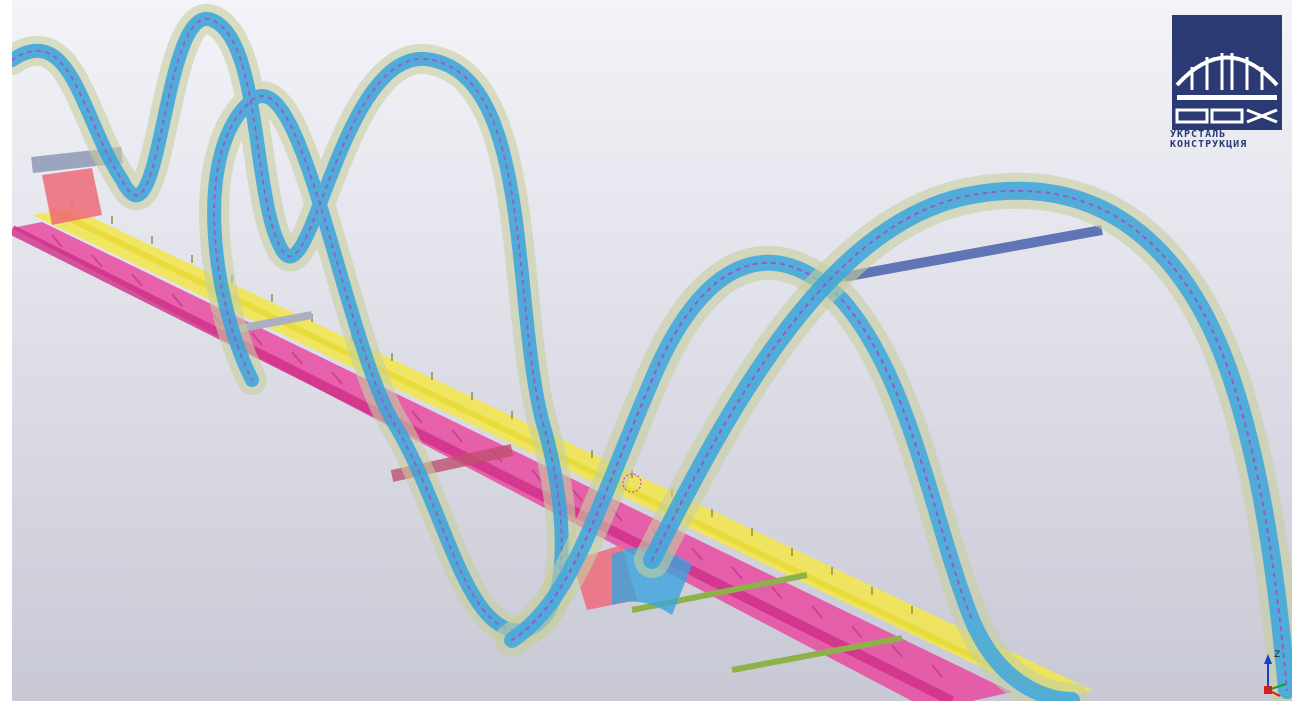 The image size is (1292, 701). What do you see at coordinates (1209, 144) in the screenshot?
I see `brand-line2: КОНСТРУКЦИЯ` at bounding box center [1209, 144].